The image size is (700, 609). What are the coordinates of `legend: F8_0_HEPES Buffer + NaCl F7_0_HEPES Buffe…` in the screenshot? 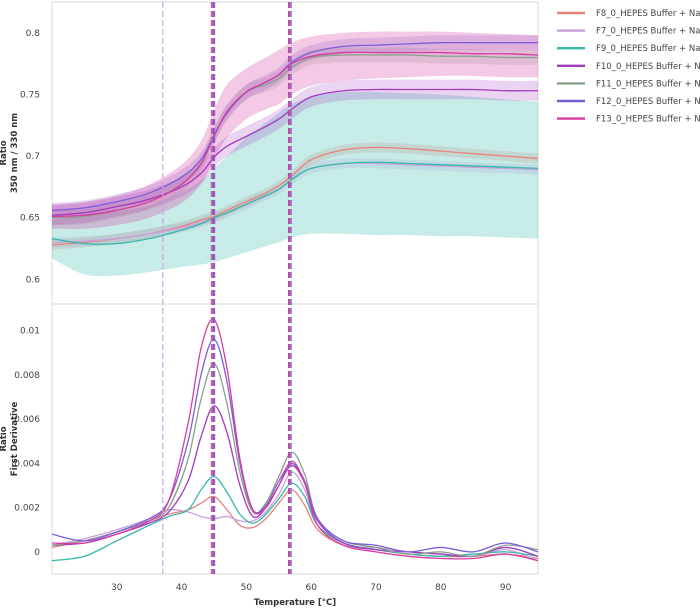 It's located at (628, 67).